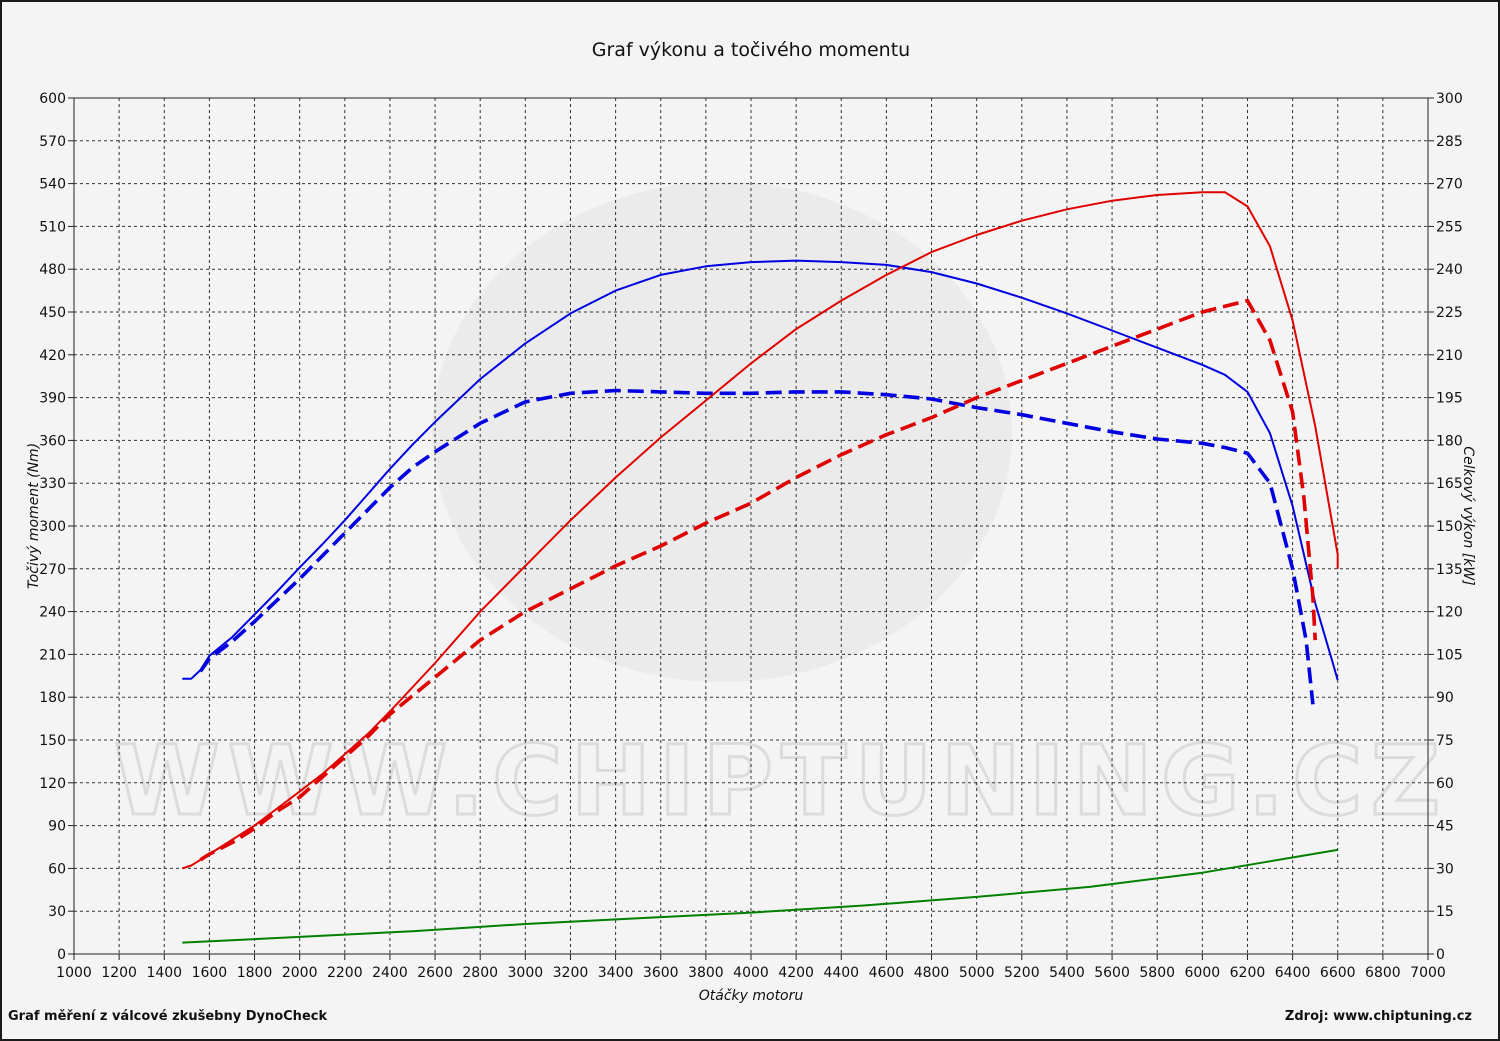  What do you see at coordinates (1440, 955) in the screenshot?
I see `y-right-tick-label: 0` at bounding box center [1440, 955].